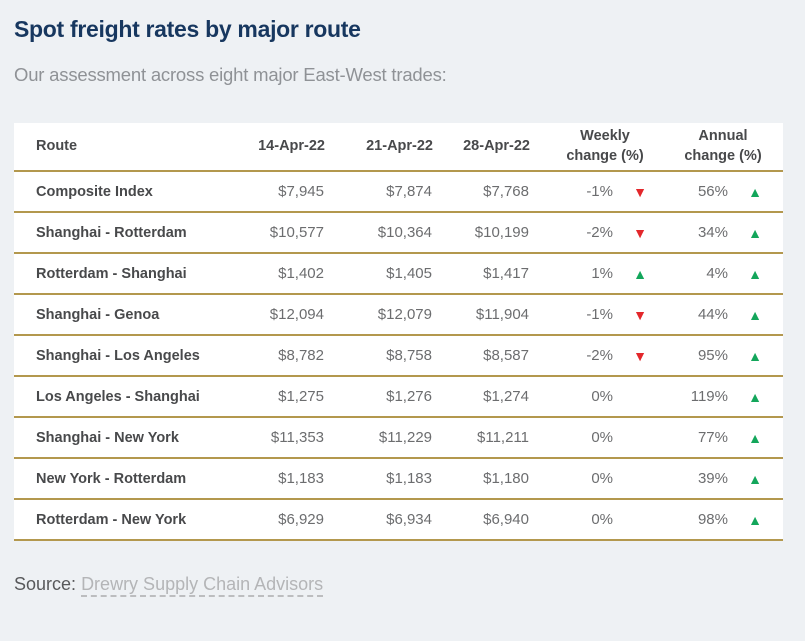 This screenshot has width=805, height=641. What do you see at coordinates (404, 315) in the screenshot?
I see `rate-21apr-cell: $12,079` at bounding box center [404, 315].